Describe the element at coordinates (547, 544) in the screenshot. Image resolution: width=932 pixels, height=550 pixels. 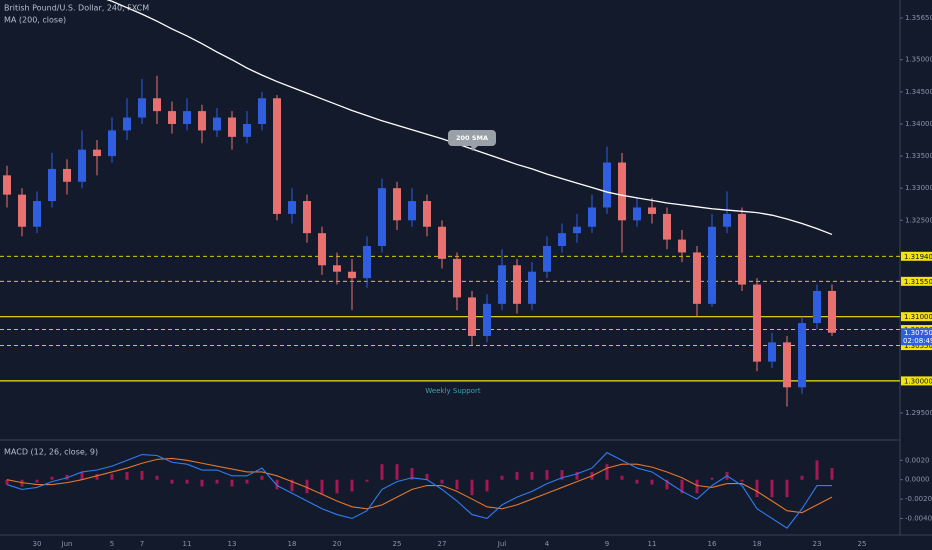
I see `x-tick-label: 4` at that location.